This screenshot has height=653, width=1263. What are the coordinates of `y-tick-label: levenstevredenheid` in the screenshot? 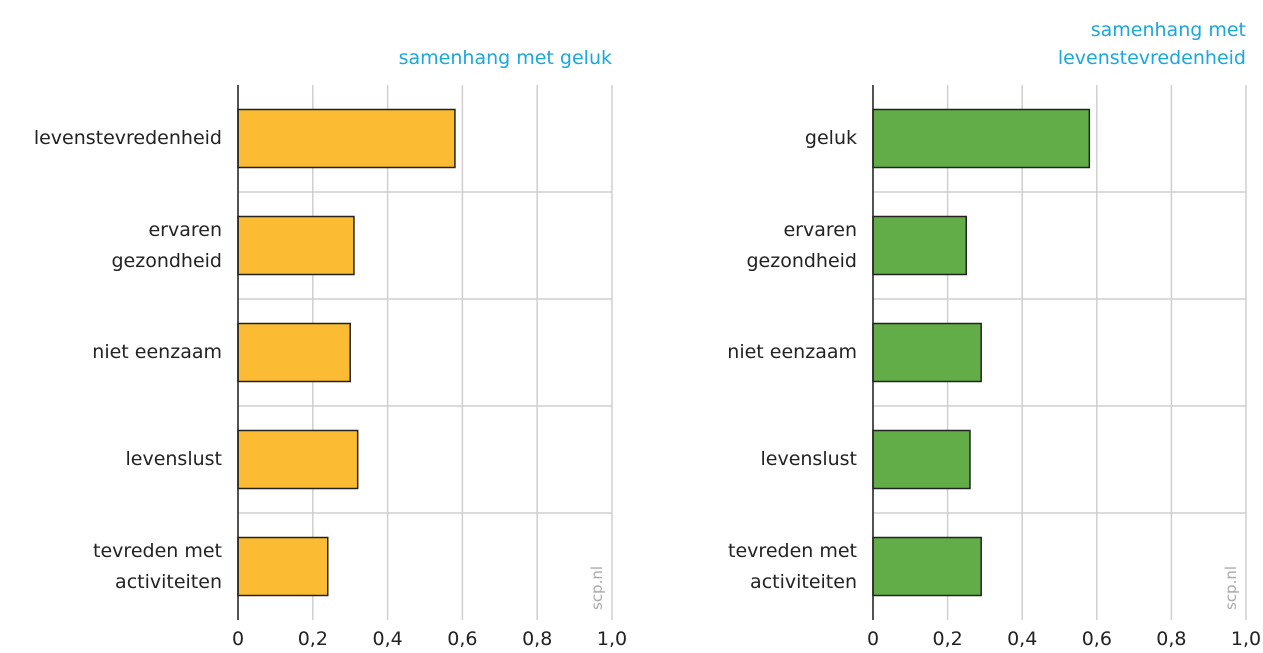 It's located at (127, 138).